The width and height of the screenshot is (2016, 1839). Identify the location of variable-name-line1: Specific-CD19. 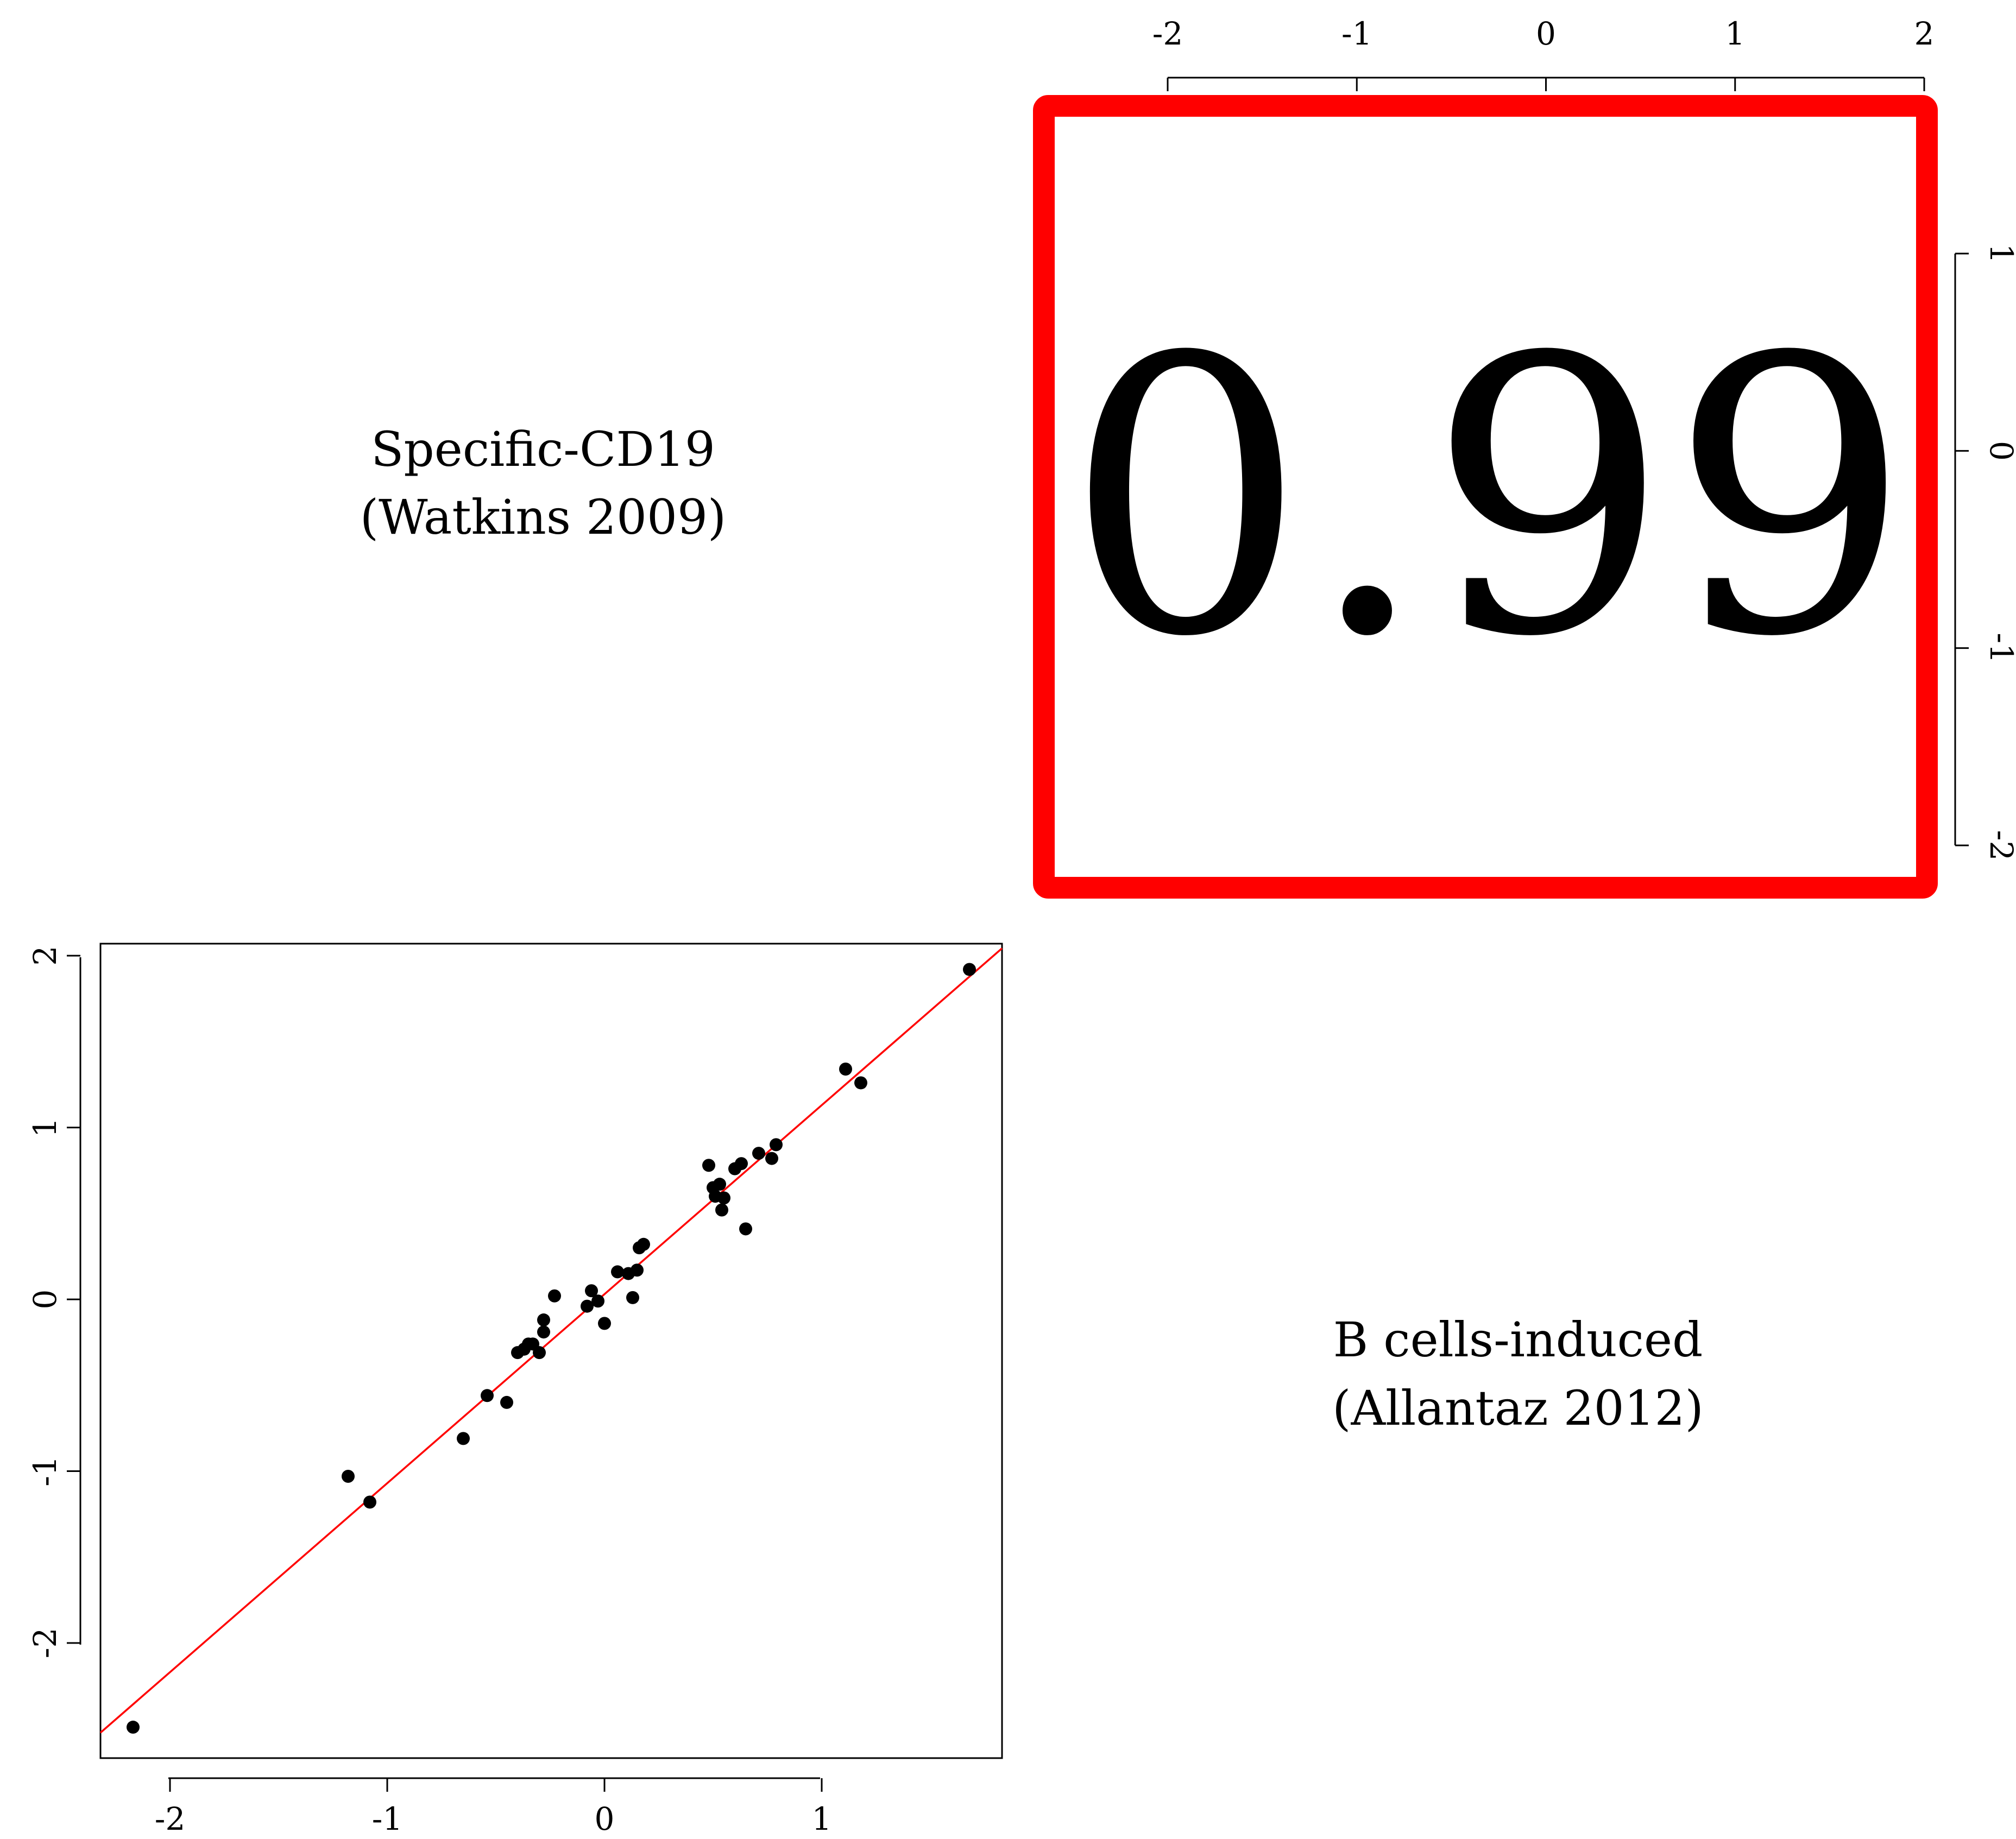
(543, 449).